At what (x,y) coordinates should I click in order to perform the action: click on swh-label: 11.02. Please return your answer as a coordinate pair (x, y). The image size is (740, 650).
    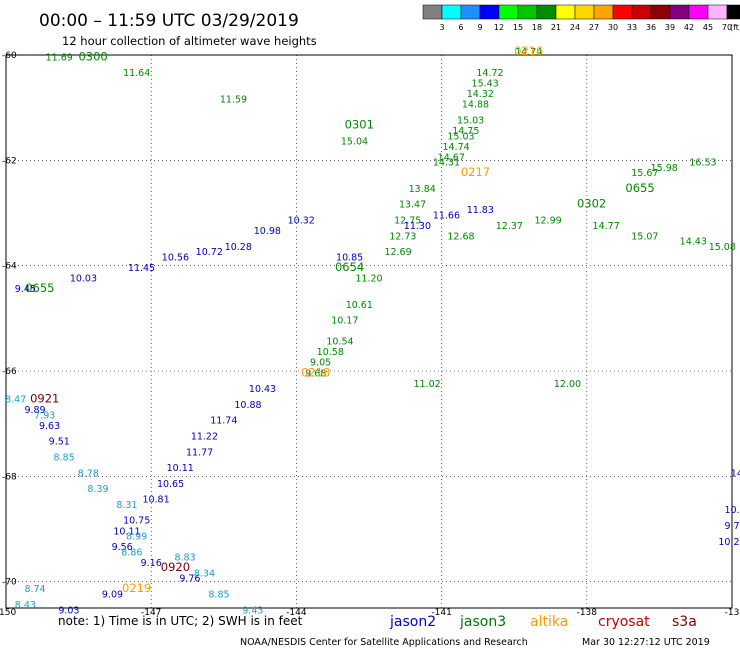
    Looking at the image, I should click on (426, 384).